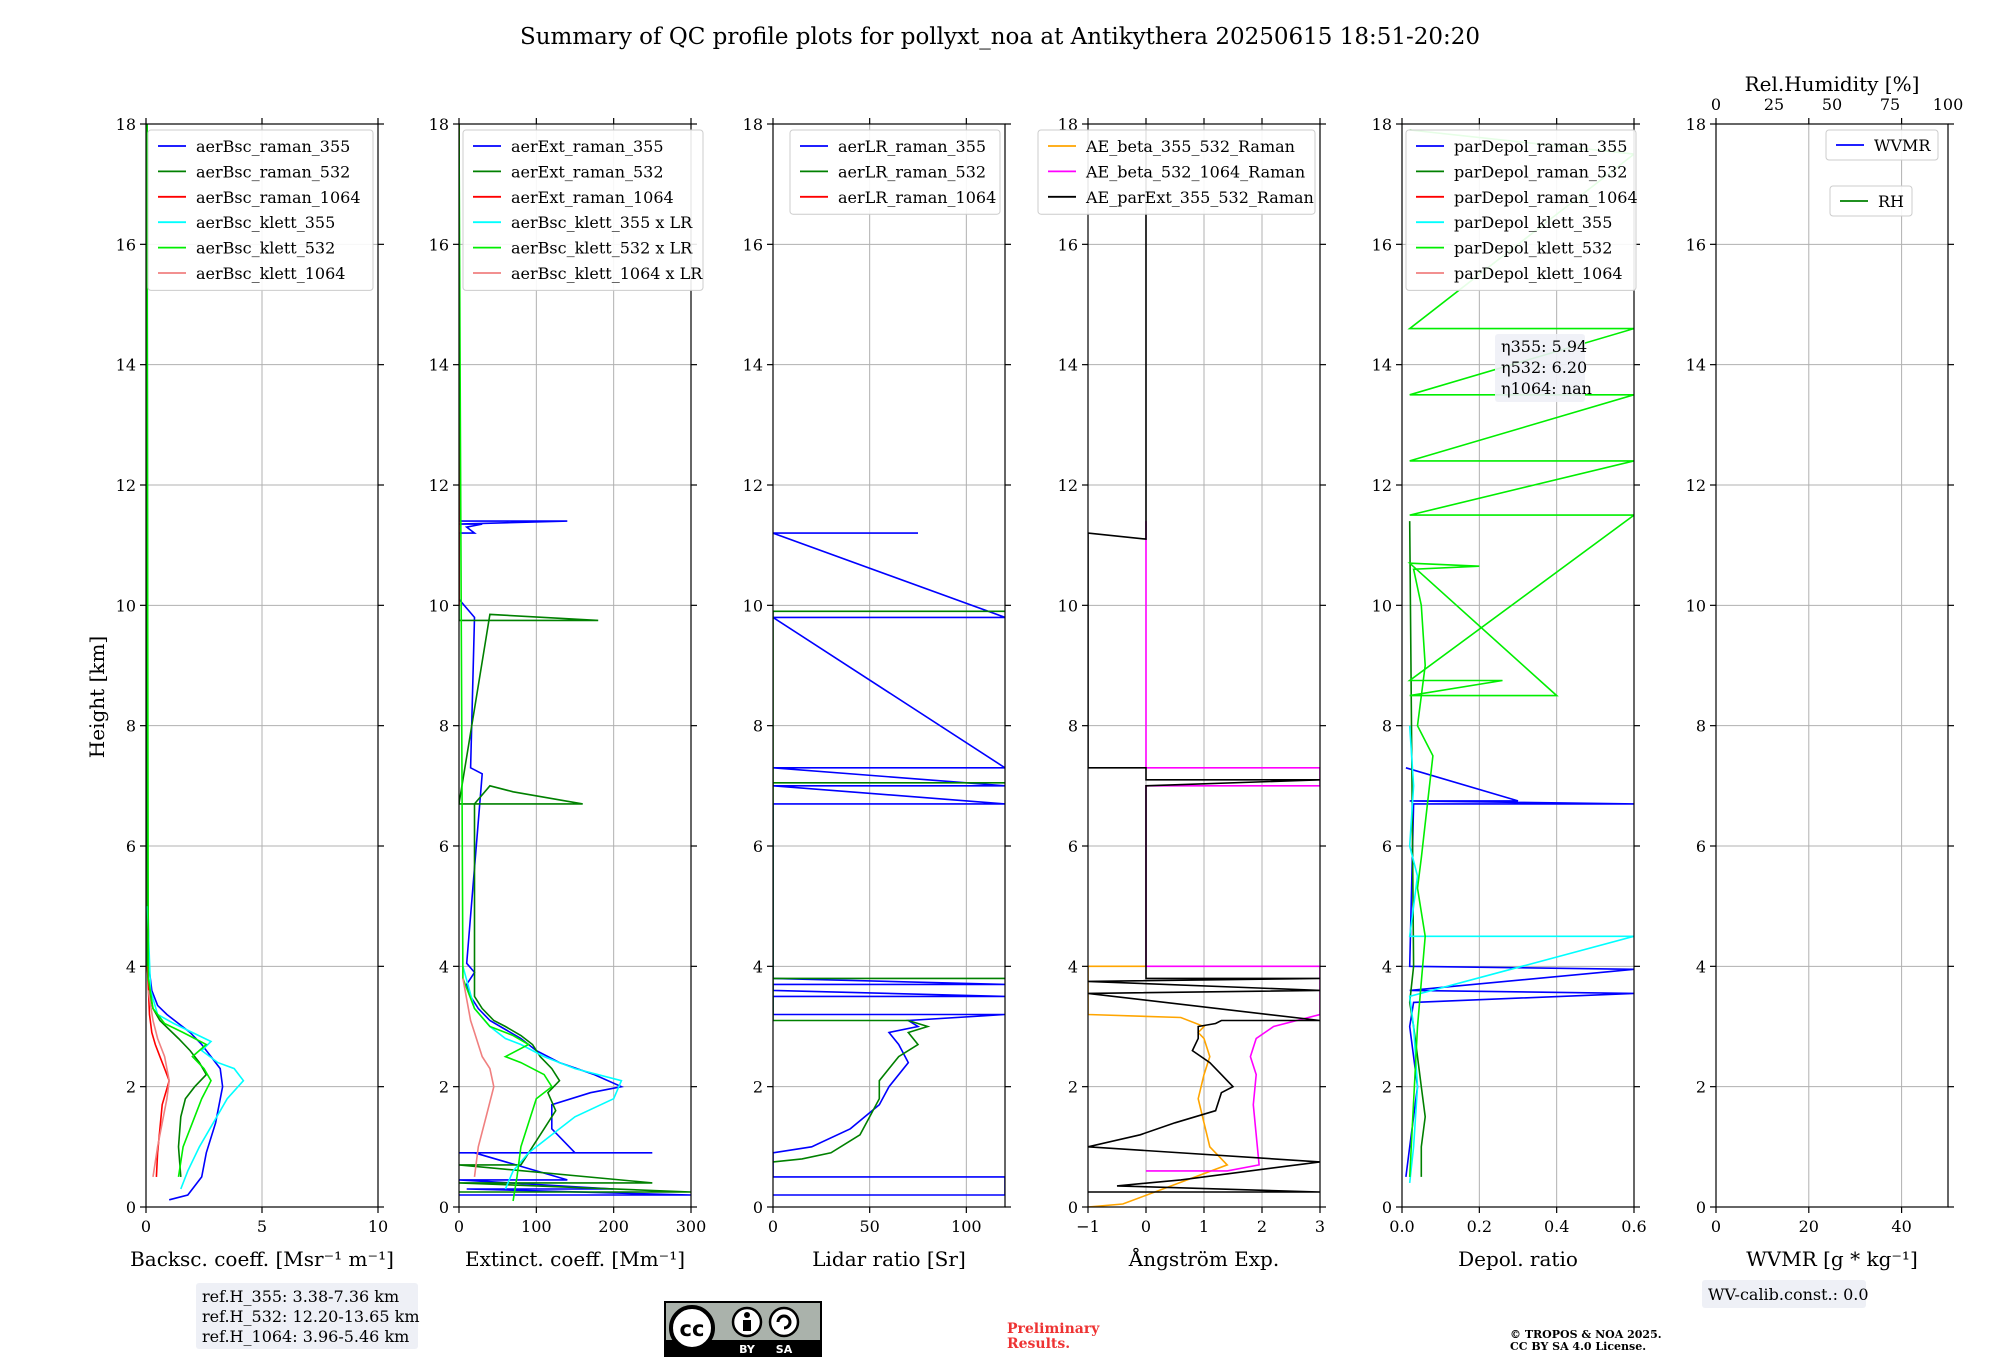 This screenshot has width=2000, height=1360. I want to click on x-axis-label: Ångström Exp., so click(1203, 1258).